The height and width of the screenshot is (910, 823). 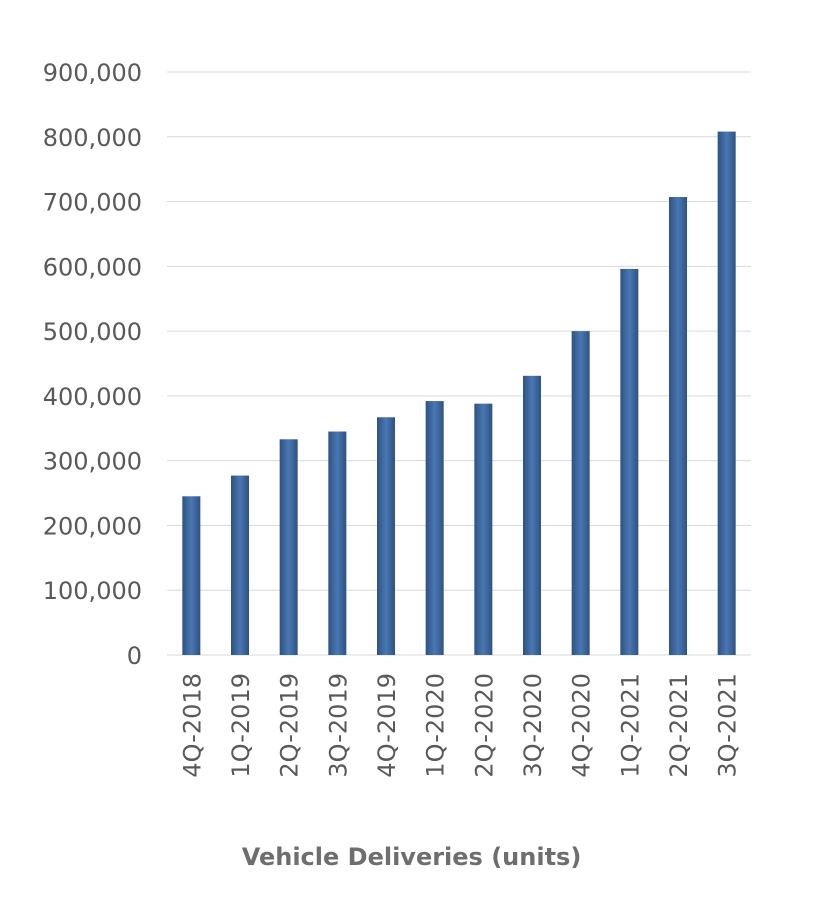 What do you see at coordinates (92, 397) in the screenshot?
I see `y-tick-label: 400,000` at bounding box center [92, 397].